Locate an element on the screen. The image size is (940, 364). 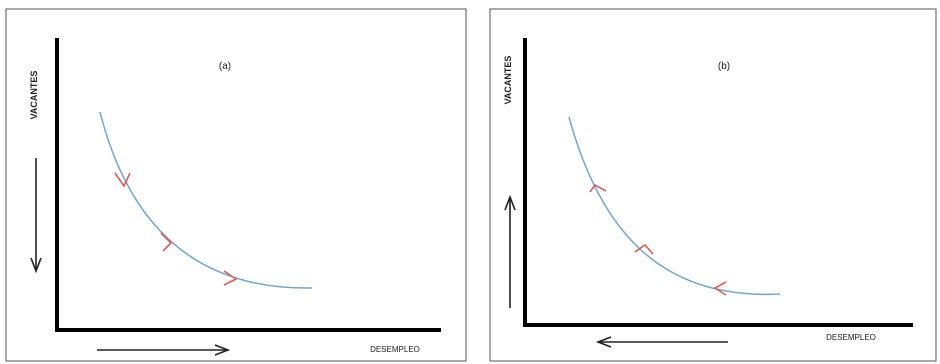
panel-b-left-arrow-icon is located at coordinates (603, 342).